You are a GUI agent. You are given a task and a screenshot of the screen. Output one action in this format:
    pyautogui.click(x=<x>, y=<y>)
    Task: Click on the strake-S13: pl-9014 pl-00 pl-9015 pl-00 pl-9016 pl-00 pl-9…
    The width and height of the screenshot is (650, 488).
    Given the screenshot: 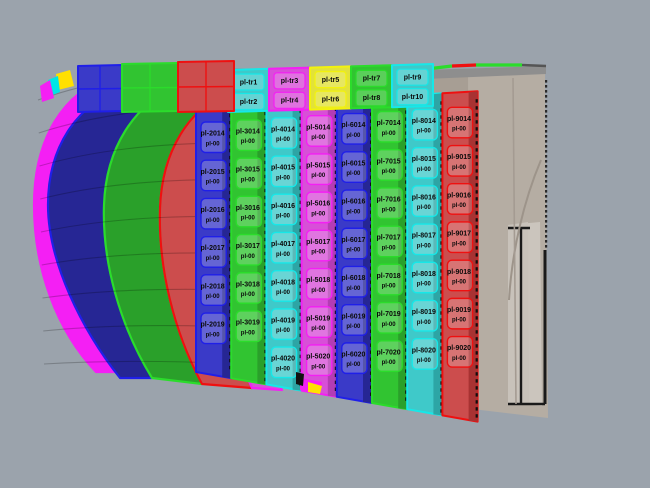 What is the action you would take?
    pyautogui.click(x=460, y=256)
    